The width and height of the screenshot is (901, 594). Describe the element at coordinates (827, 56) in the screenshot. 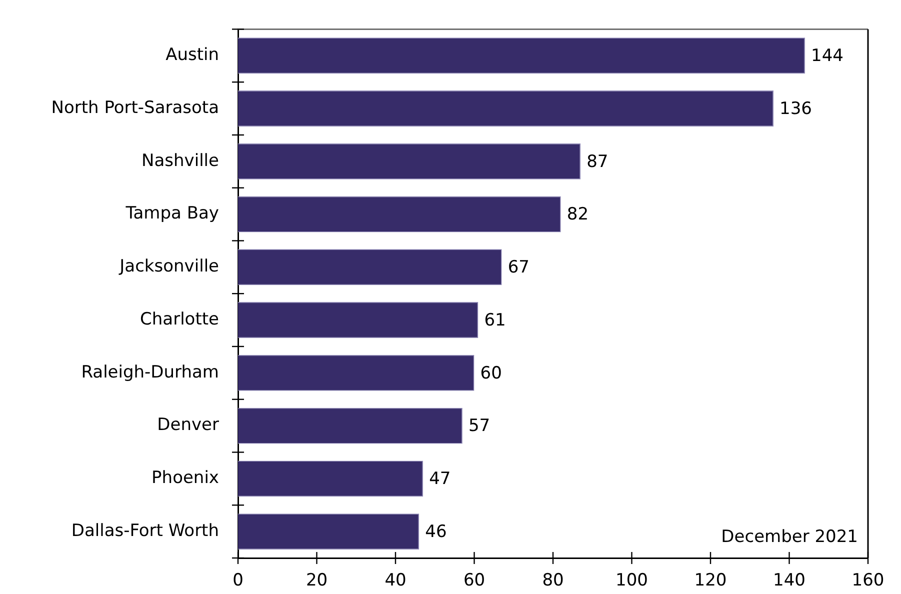

I see `data-label: 144` at that location.